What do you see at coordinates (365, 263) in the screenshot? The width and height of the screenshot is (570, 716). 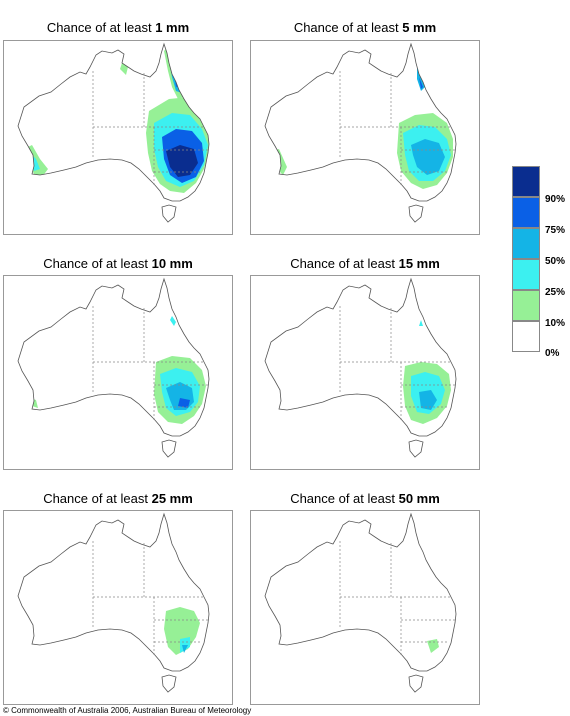 I see `panel-title: Chance of at least 15 mm` at bounding box center [365, 263].